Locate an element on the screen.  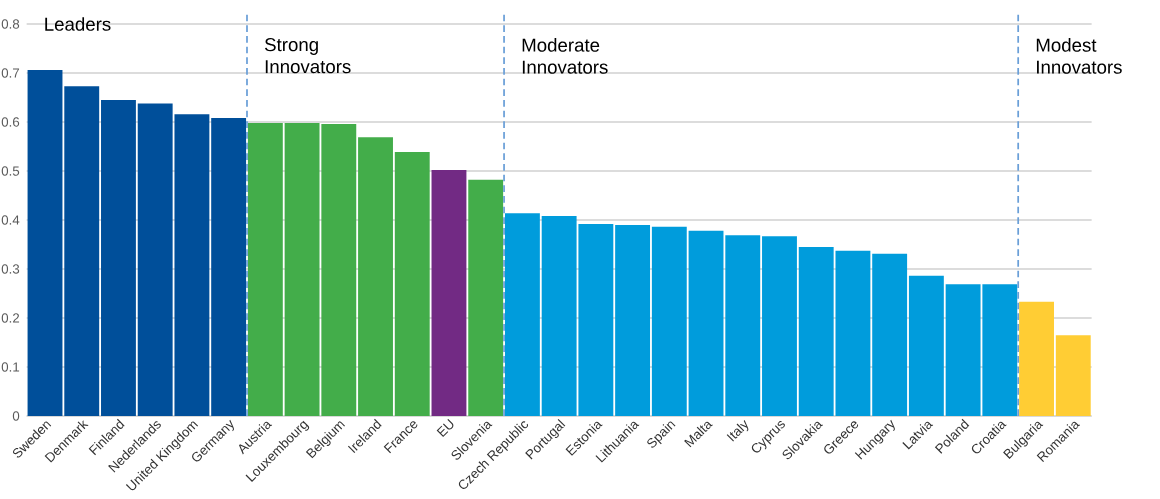
annotation: Strong Innovators is located at coordinates (307, 56).